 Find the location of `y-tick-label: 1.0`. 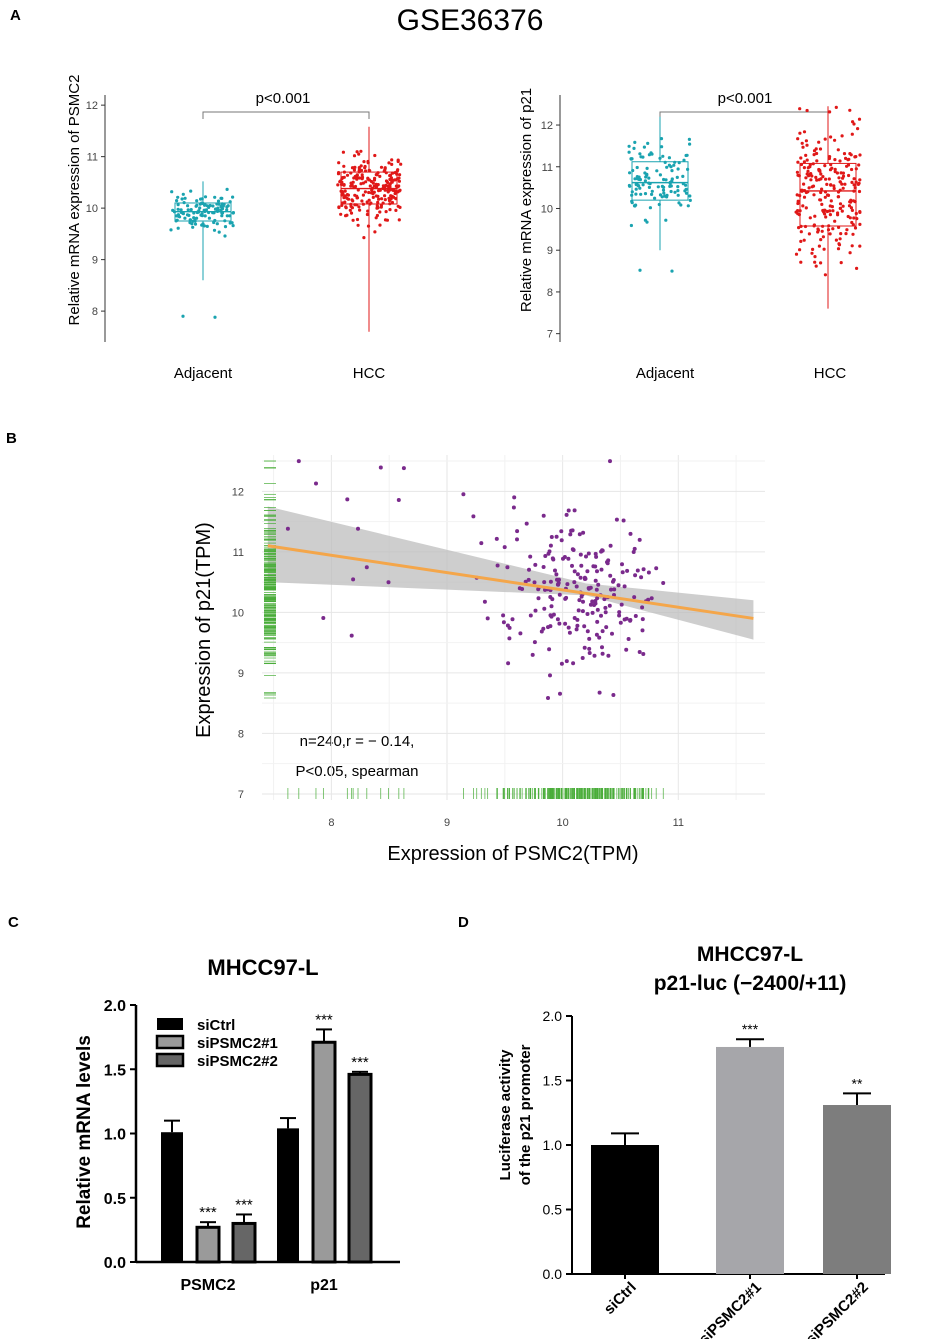

y-tick-label: 1.0 is located at coordinates (115, 1135).